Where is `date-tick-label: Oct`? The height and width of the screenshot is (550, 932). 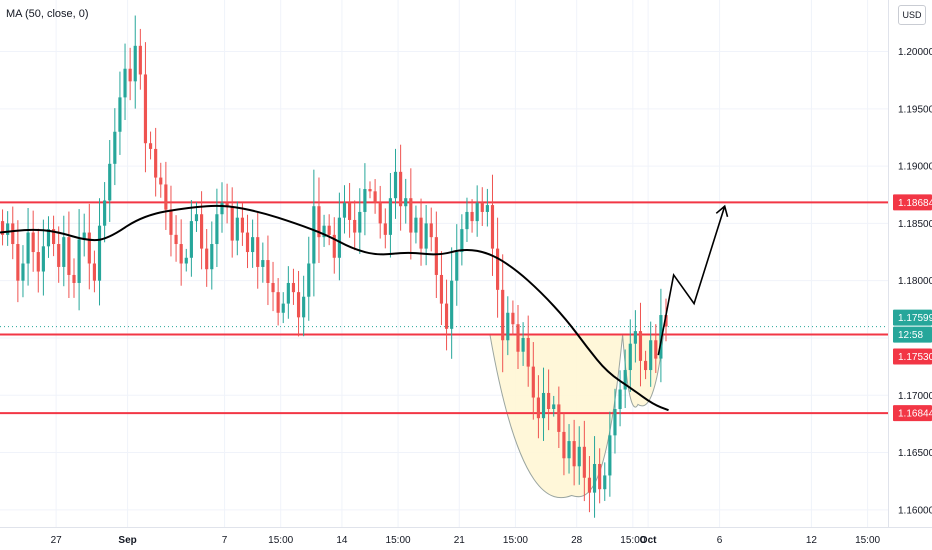 date-tick-label: Oct is located at coordinates (648, 540).